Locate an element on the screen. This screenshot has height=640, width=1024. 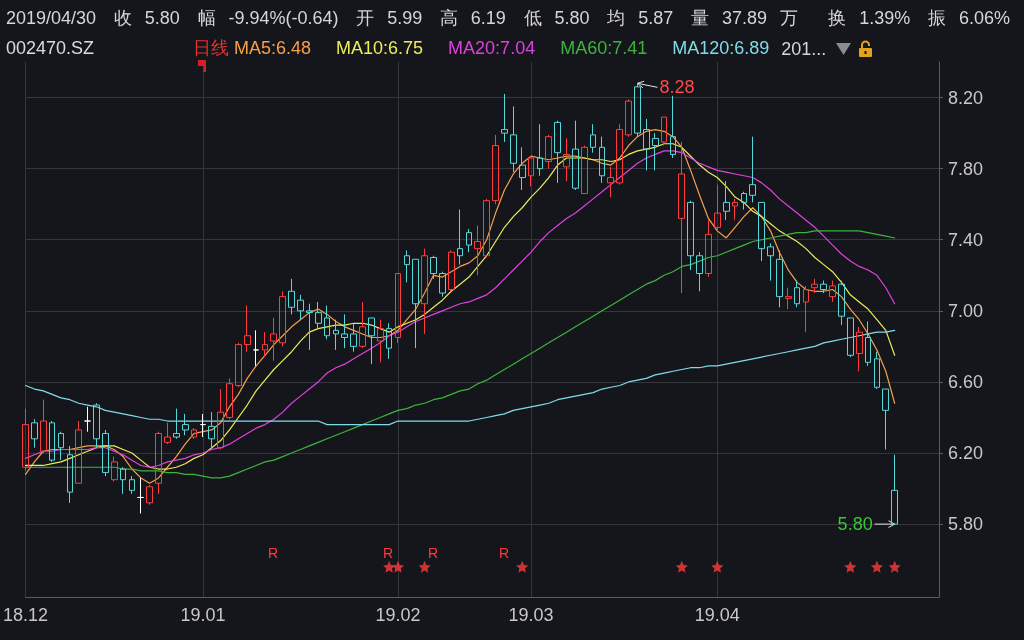
y-tick-label: 6.60 is located at coordinates (966, 381).